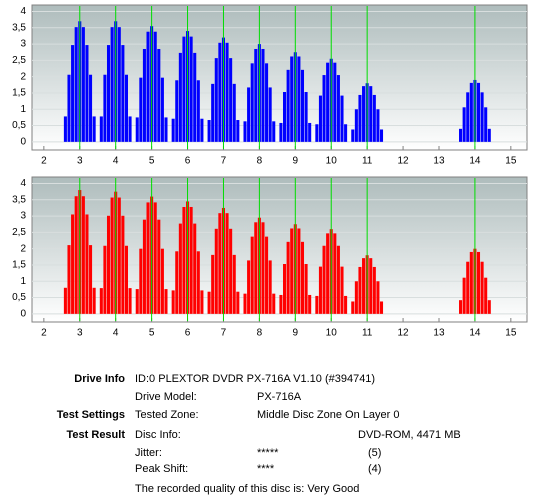 This screenshot has height=500, width=543. What do you see at coordinates (279, 397) in the screenshot?
I see `value: PX-716A` at bounding box center [279, 397].